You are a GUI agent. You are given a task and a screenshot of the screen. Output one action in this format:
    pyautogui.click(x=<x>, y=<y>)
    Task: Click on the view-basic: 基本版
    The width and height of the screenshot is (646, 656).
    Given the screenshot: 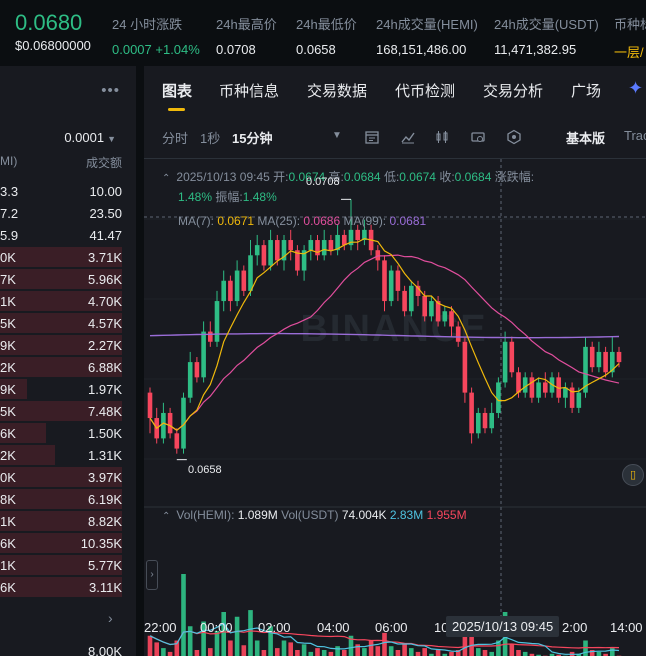 What is the action you would take?
    pyautogui.click(x=586, y=138)
    